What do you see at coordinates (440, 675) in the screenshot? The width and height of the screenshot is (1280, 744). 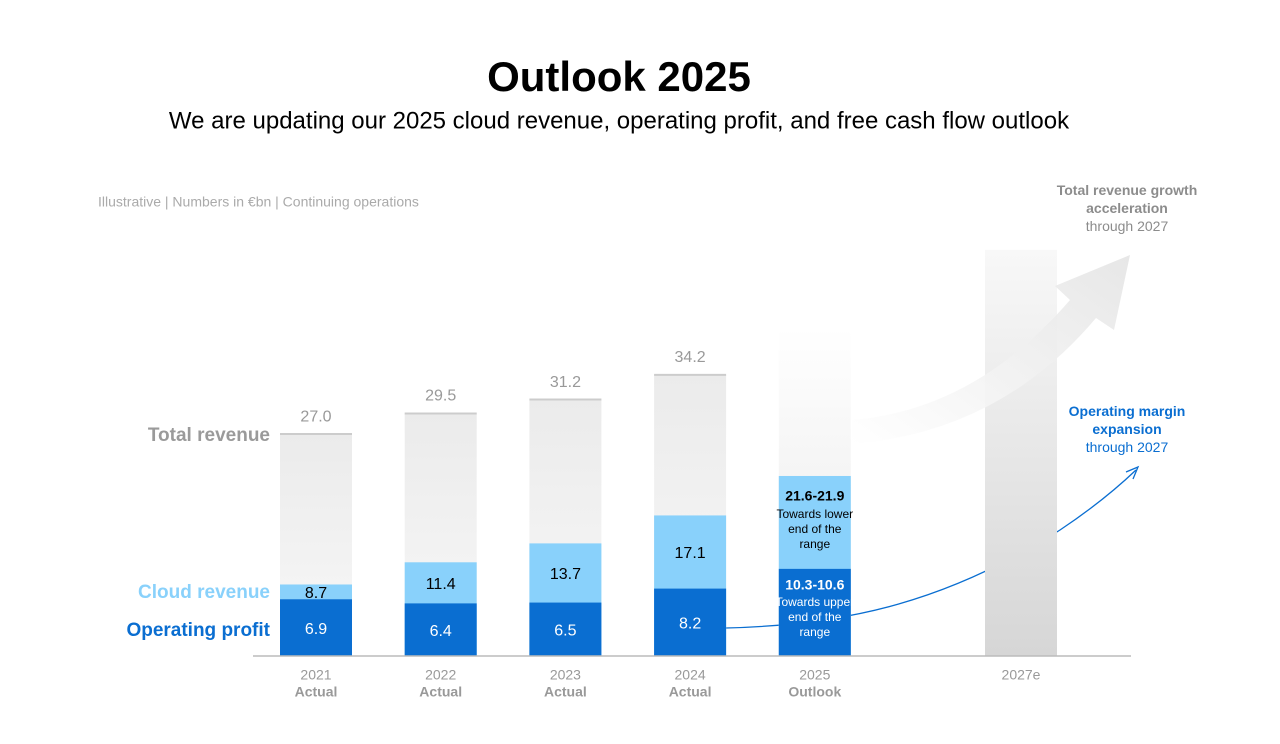 I see `x-tick-label: 2022` at bounding box center [440, 675].